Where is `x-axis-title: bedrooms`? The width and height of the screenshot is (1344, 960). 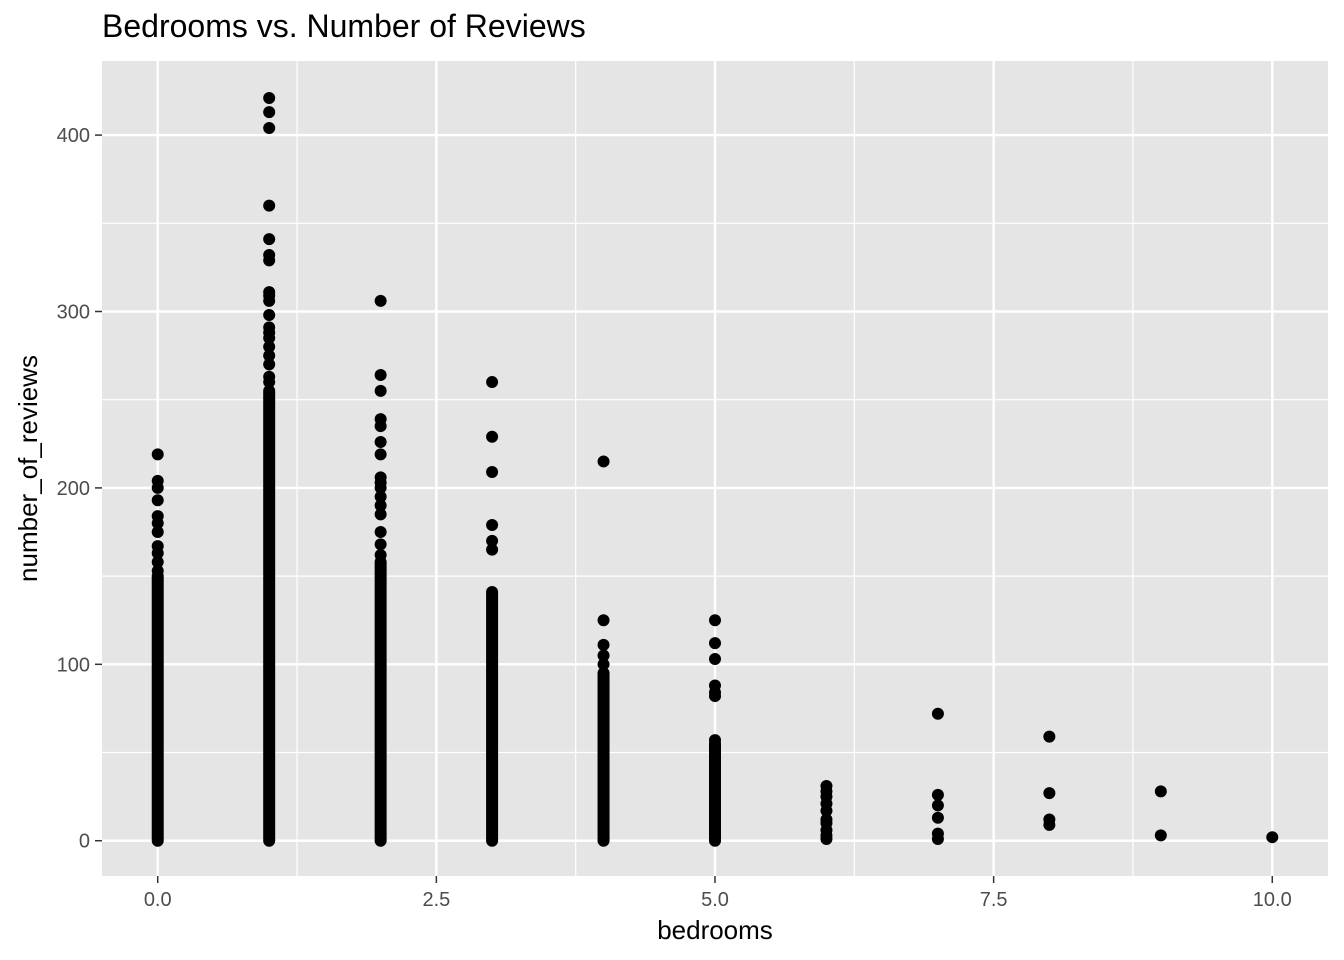
x-axis-title: bedrooms is located at coordinates (715, 930).